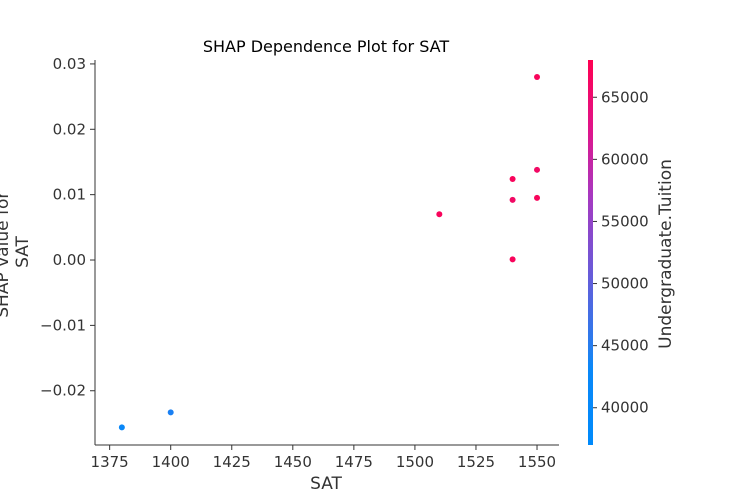 Image resolution: width=750 pixels, height=500 pixels. Describe the element at coordinates (326, 484) in the screenshot. I see `x-axis-title: SAT` at that location.